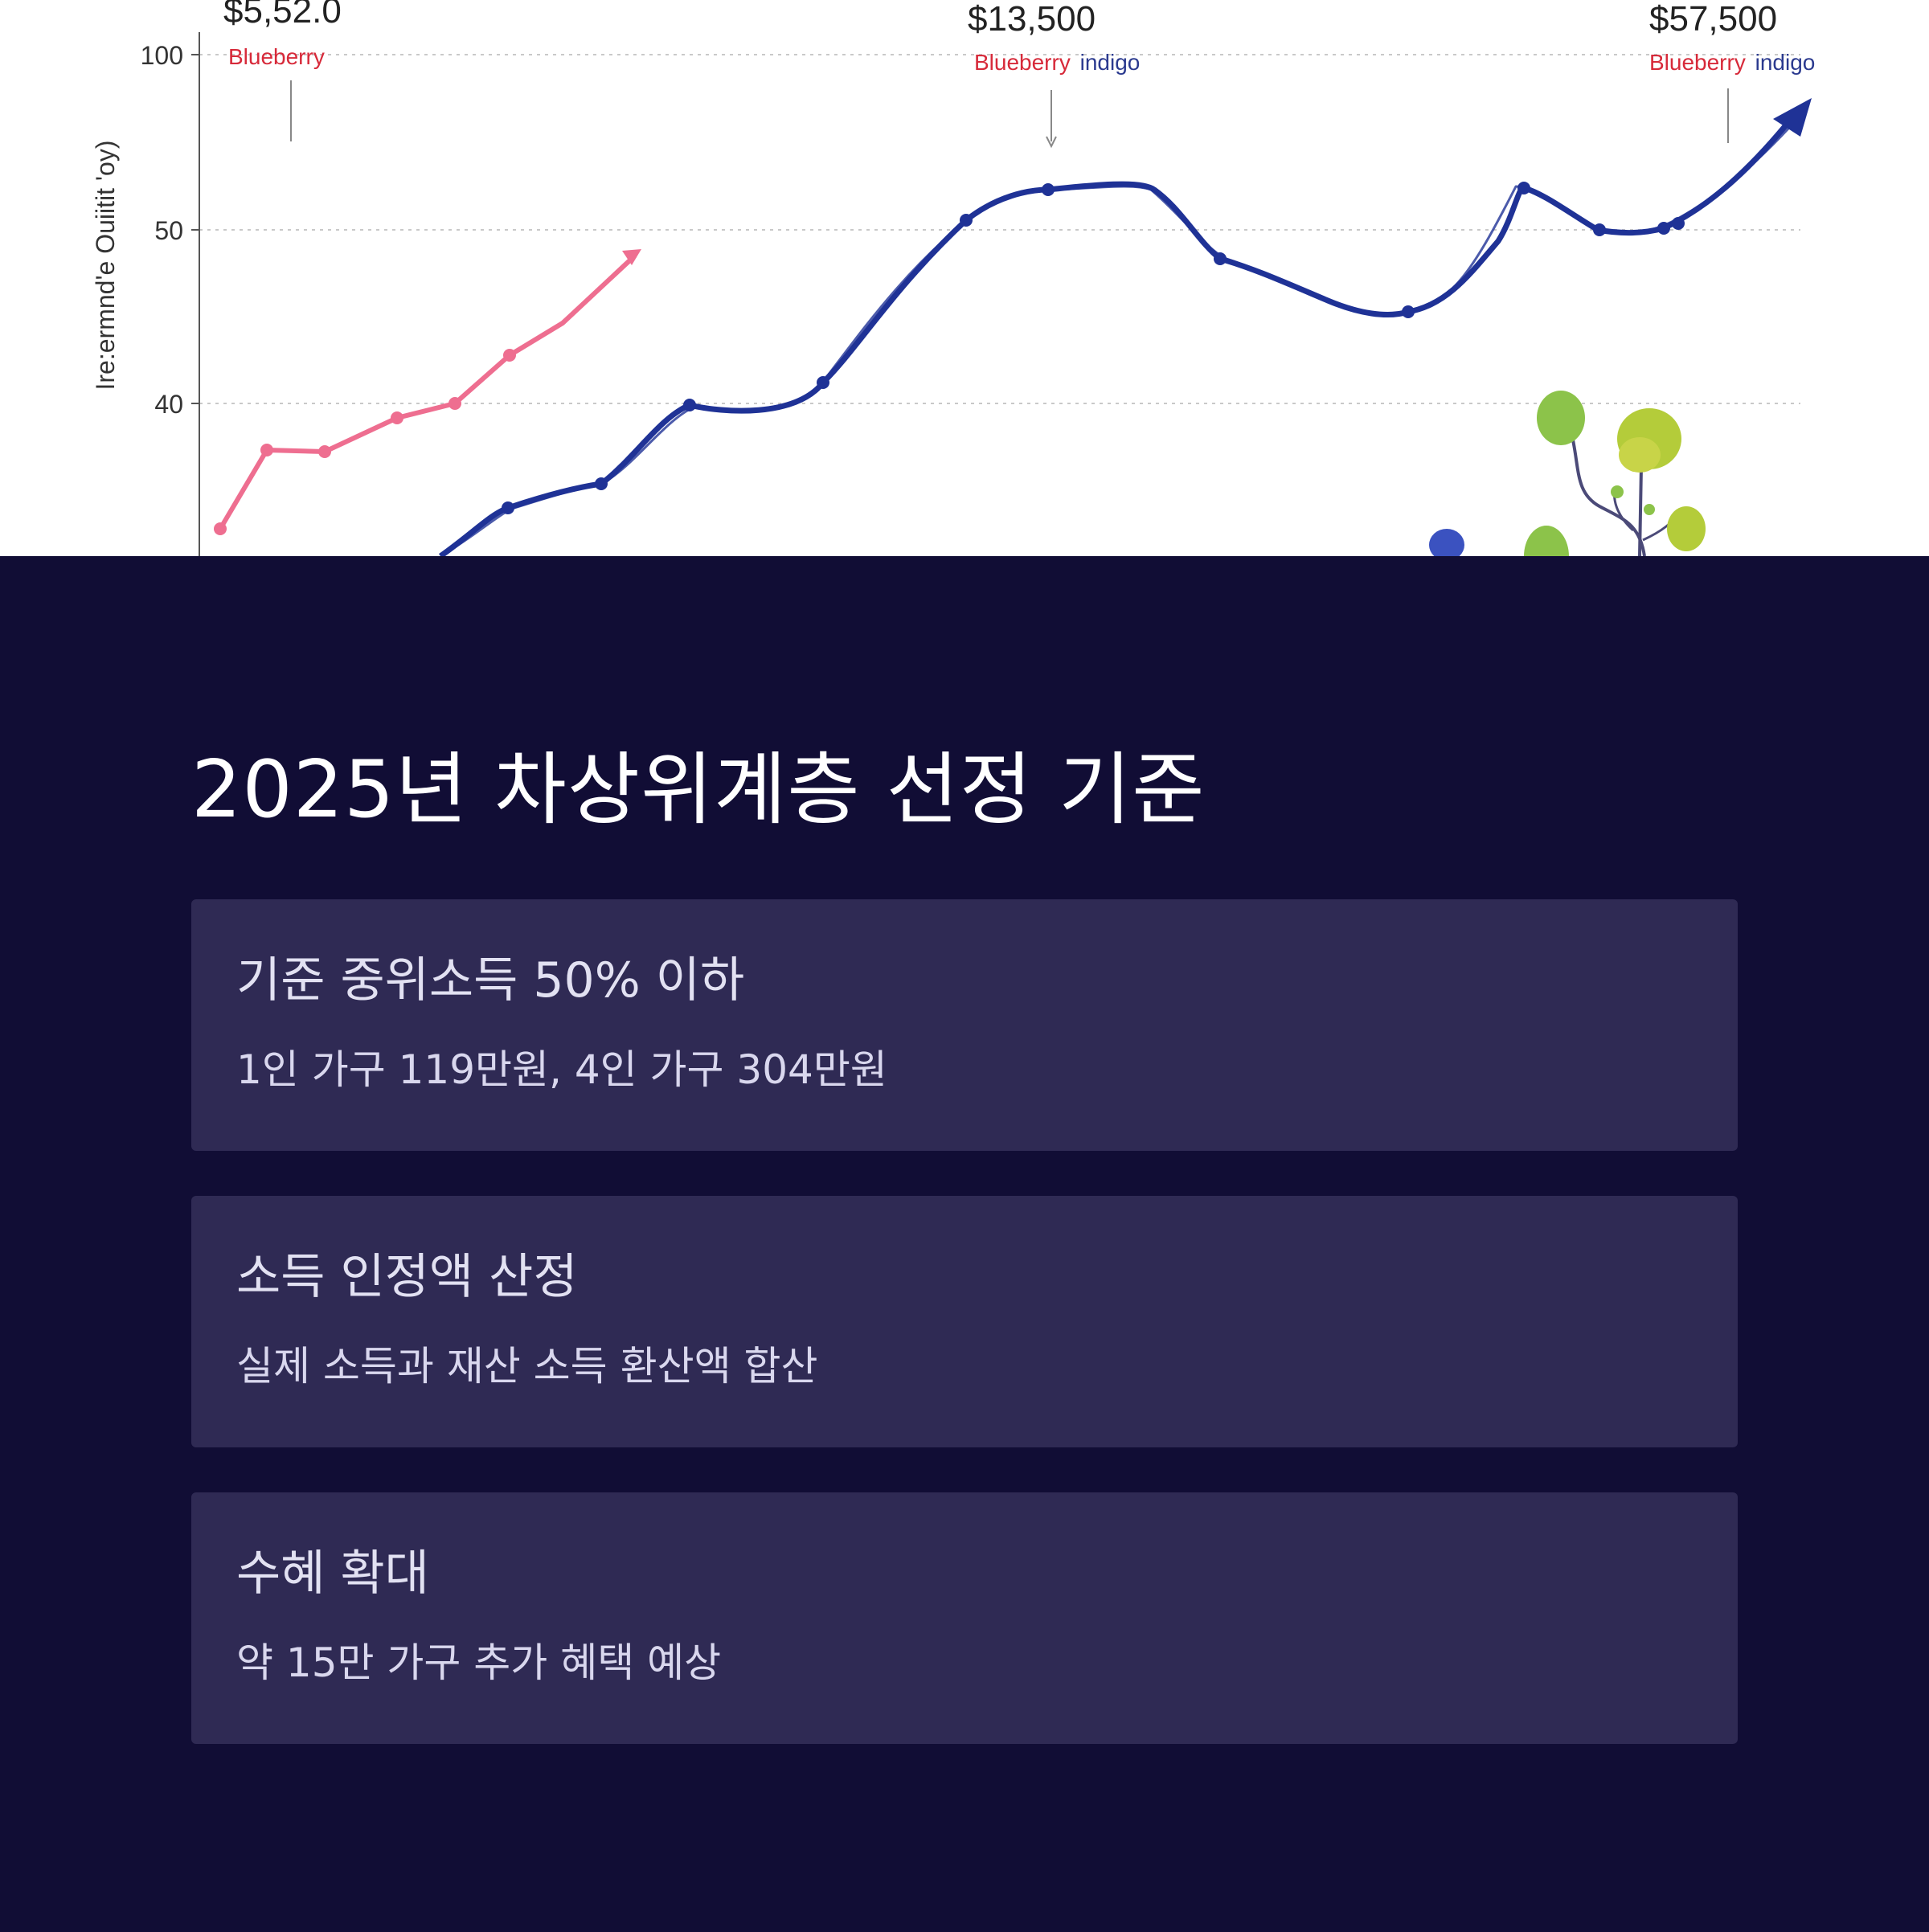 The width and height of the screenshot is (1929, 1932). I want to click on page-title: 2025년 차상위계층 선정 기준, so click(698, 790).